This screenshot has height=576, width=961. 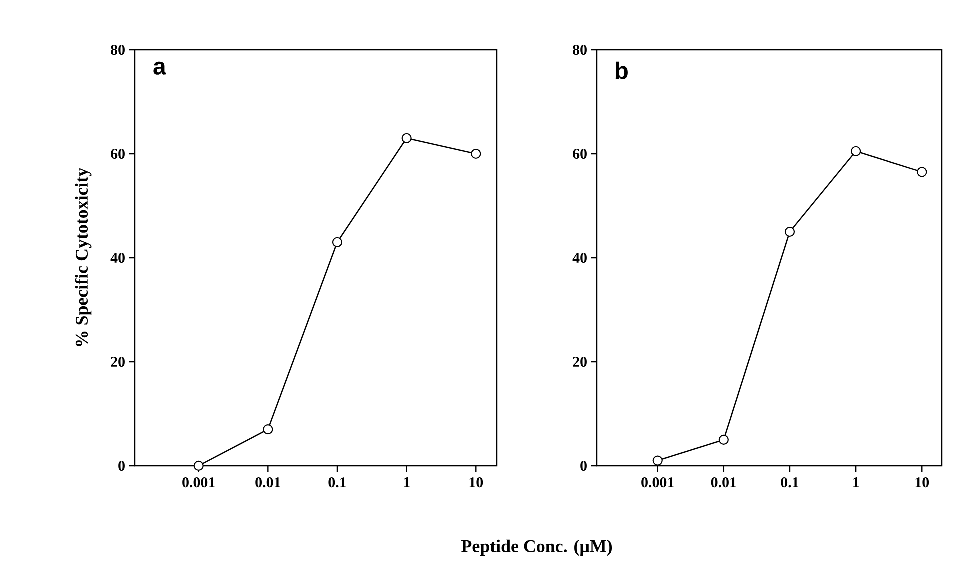 I want to click on x-axis-title: Peptide Conc. (μM), so click(x=537, y=548).